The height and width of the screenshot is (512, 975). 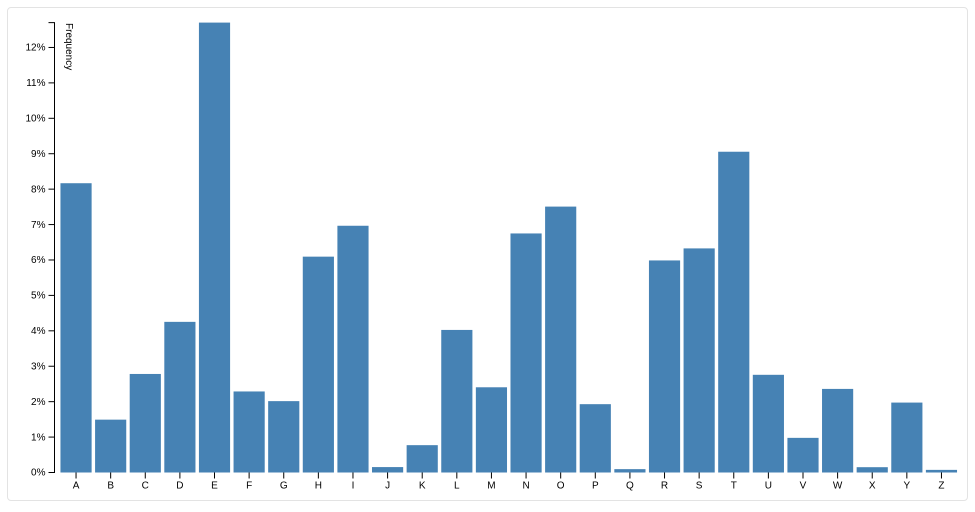 I want to click on bar-T, so click(x=734, y=312).